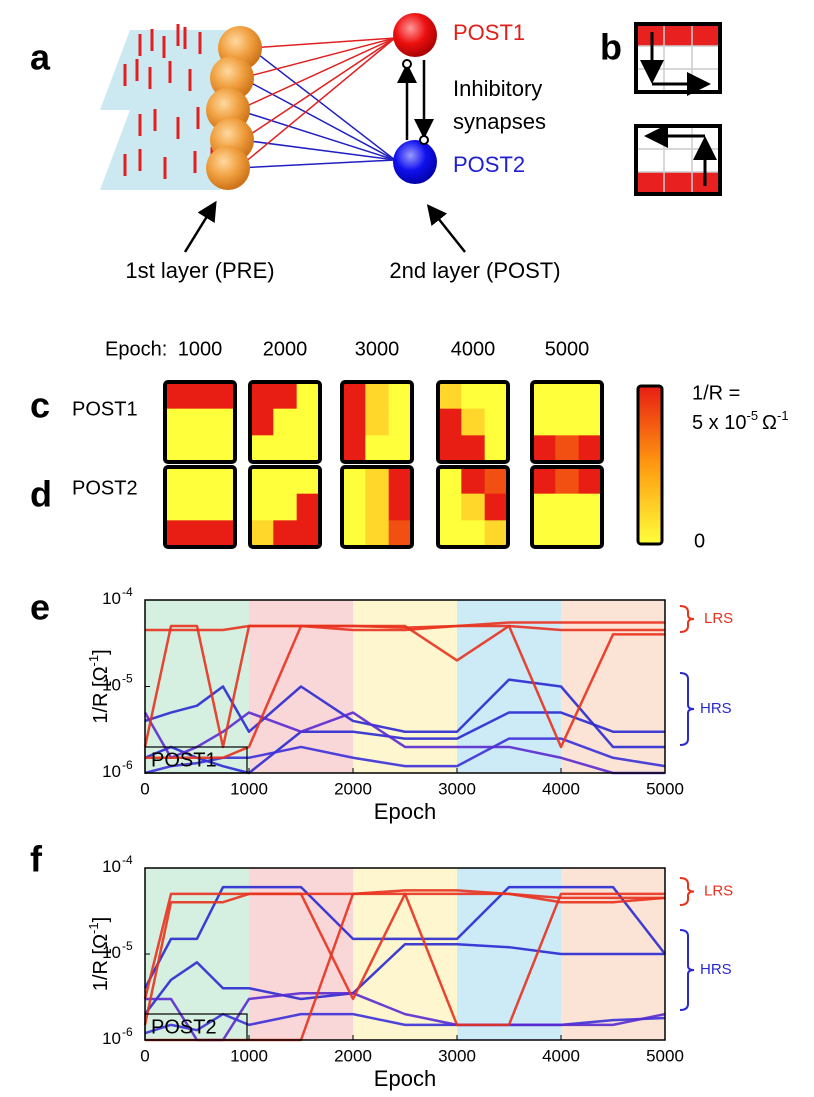  Describe the element at coordinates (415, 162) in the screenshot. I see `post2-neuron` at that location.